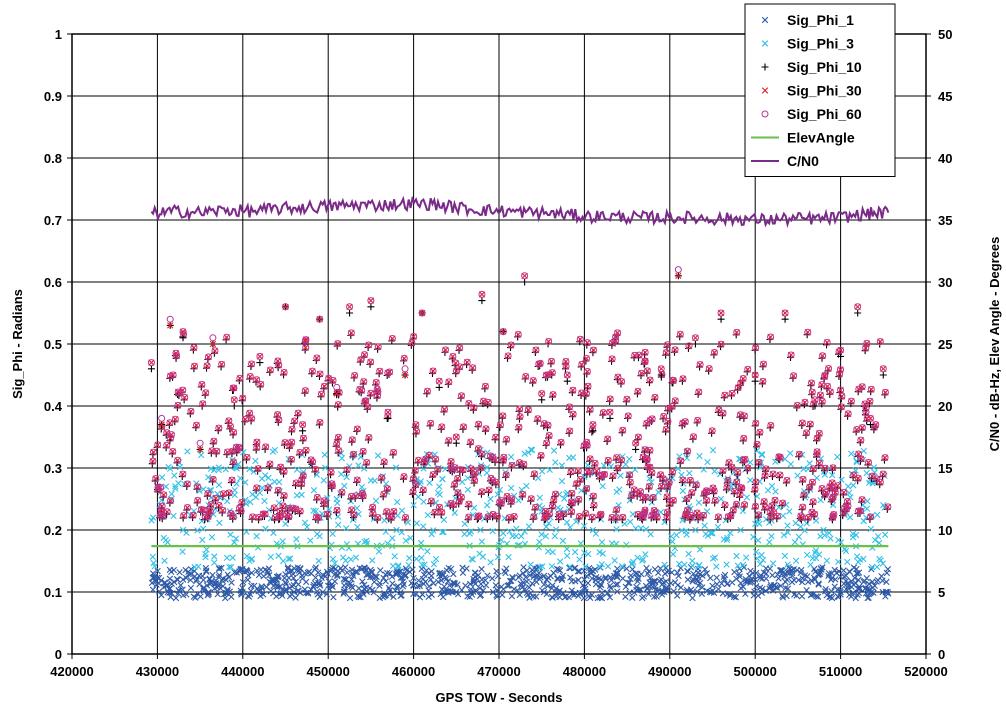  What do you see at coordinates (994, 344) in the screenshot?
I see `y-axis-right-title: C/N0 - dB-Hz, Elev Angle - Degrees` at bounding box center [994, 344].